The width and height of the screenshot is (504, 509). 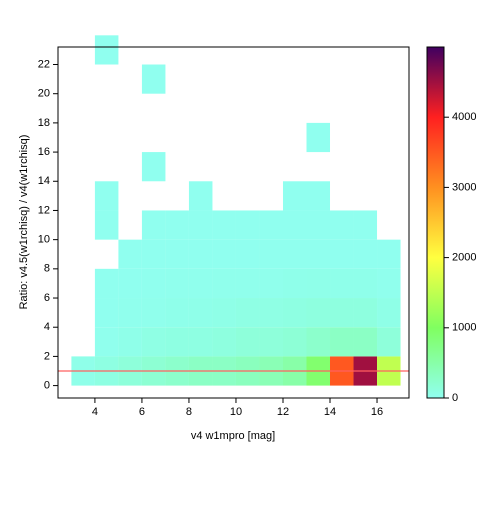 What do you see at coordinates (189, 412) in the screenshot?
I see `x-tick-label: 8` at bounding box center [189, 412].